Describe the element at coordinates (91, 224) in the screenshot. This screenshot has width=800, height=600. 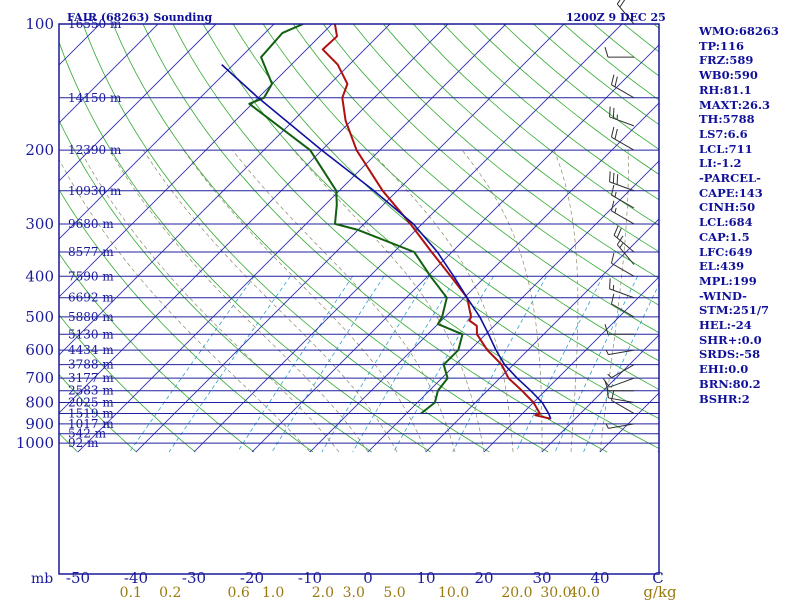
I see `height-label: 9680 m` at that location.